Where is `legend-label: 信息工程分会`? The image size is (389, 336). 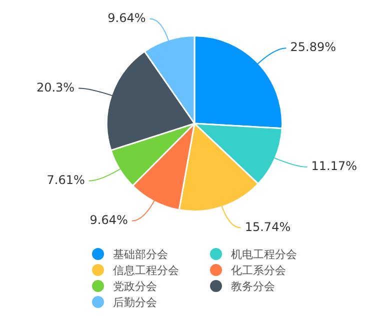
legend-label: 信息工程分会 is located at coordinates (146, 270).